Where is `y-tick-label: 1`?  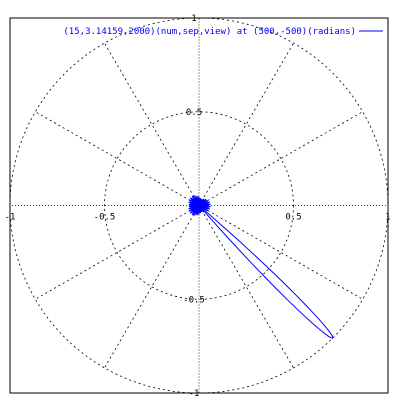
y-tick-label: 1 is located at coordinates (193, 19).